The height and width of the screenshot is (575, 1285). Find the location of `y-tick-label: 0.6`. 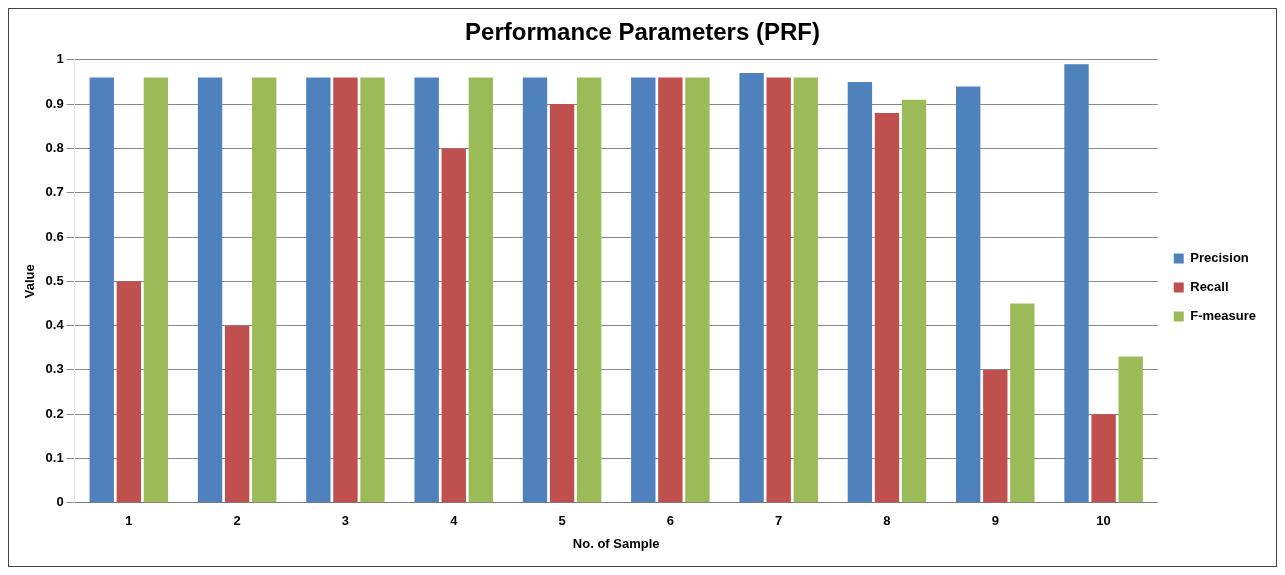

y-tick-label: 0.6 is located at coordinates (54, 236).